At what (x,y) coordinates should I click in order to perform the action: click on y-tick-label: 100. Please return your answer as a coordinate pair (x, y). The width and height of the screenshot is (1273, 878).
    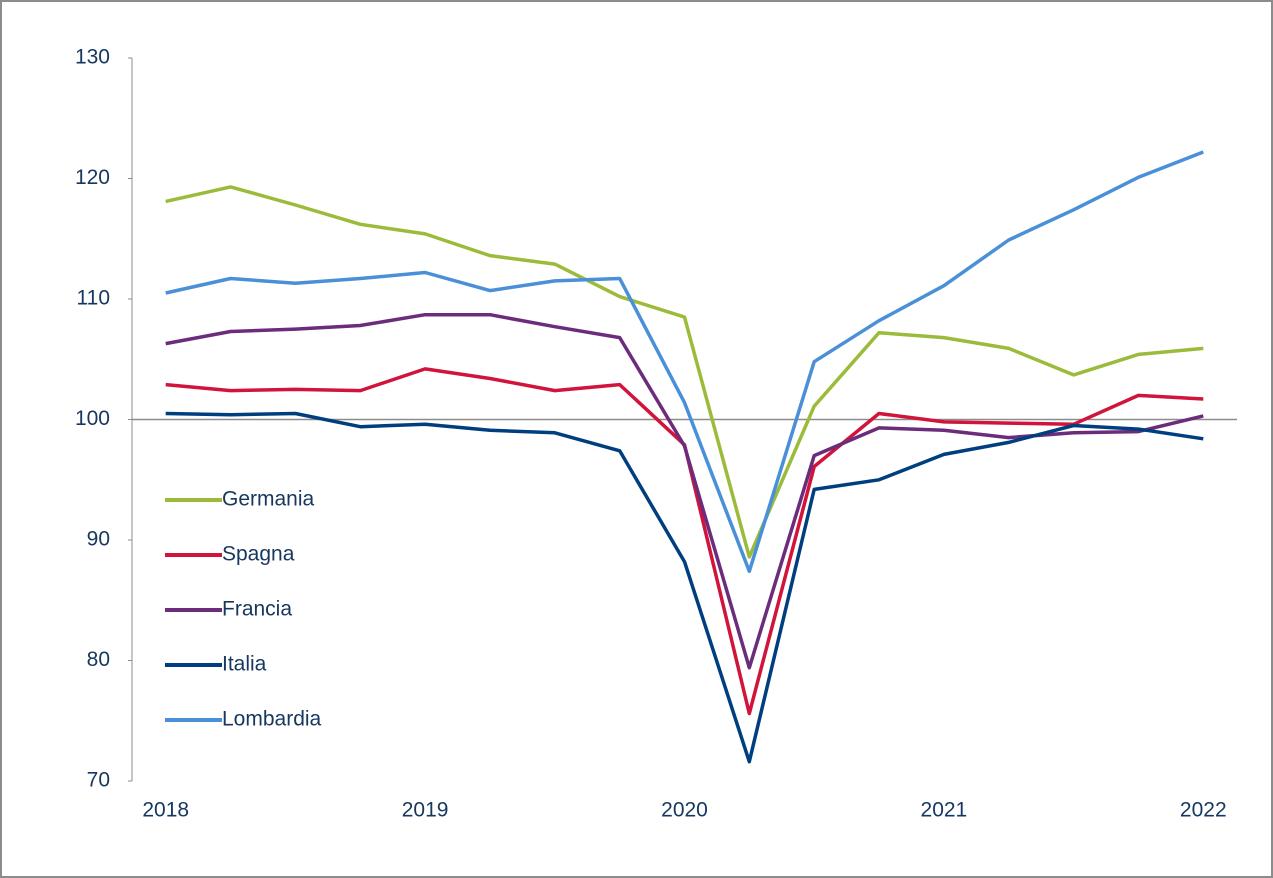
    Looking at the image, I should click on (92, 418).